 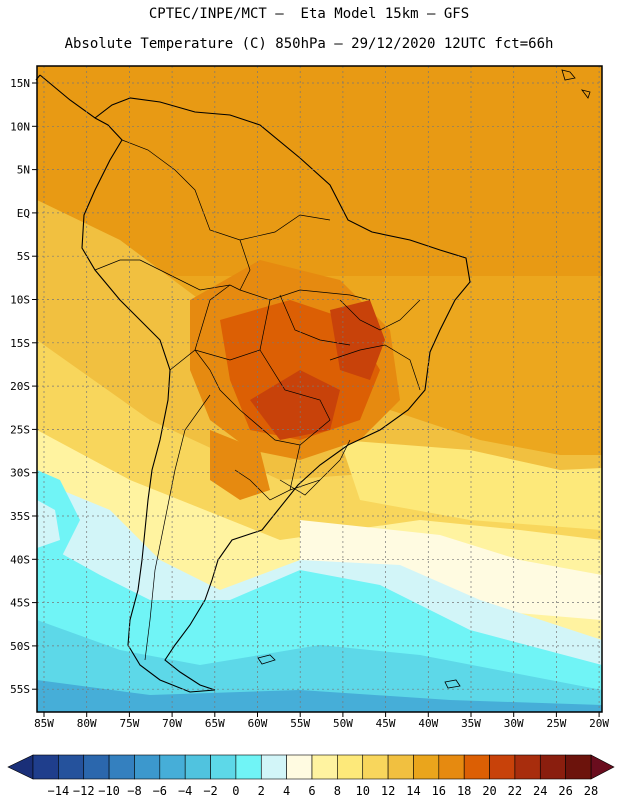 I want to click on field-continental-hottest, so click(x=295, y=405).